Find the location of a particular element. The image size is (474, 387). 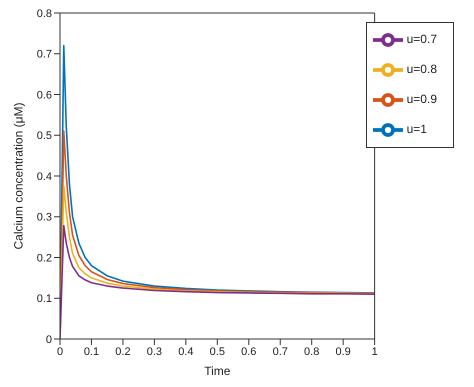

x-tick-label: 0.8 is located at coordinates (312, 352).